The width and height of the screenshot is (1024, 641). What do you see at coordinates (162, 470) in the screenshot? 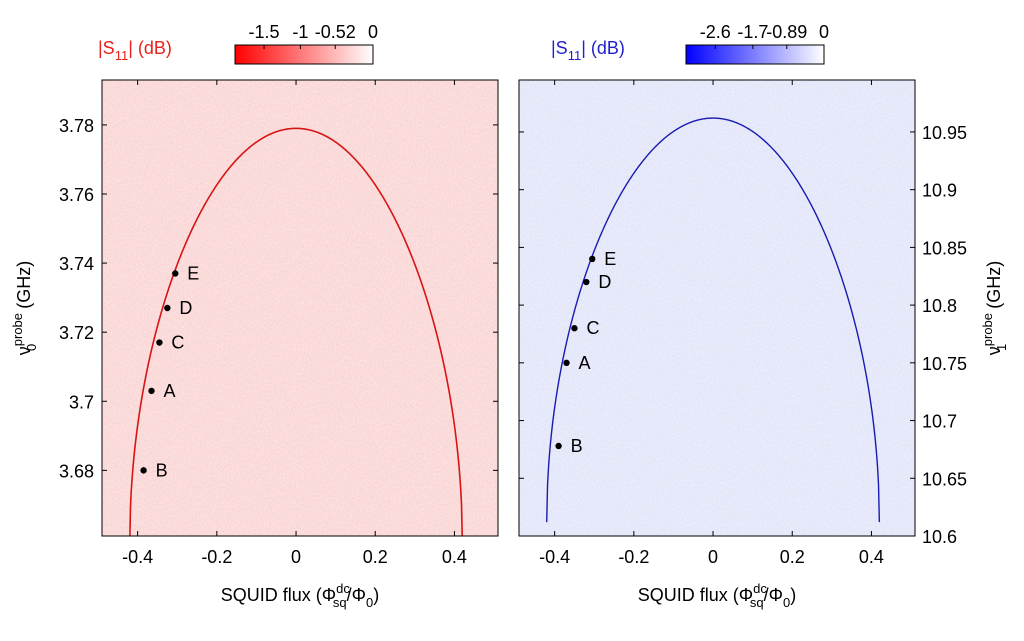
I see `l-point-label-b: B` at bounding box center [162, 470].